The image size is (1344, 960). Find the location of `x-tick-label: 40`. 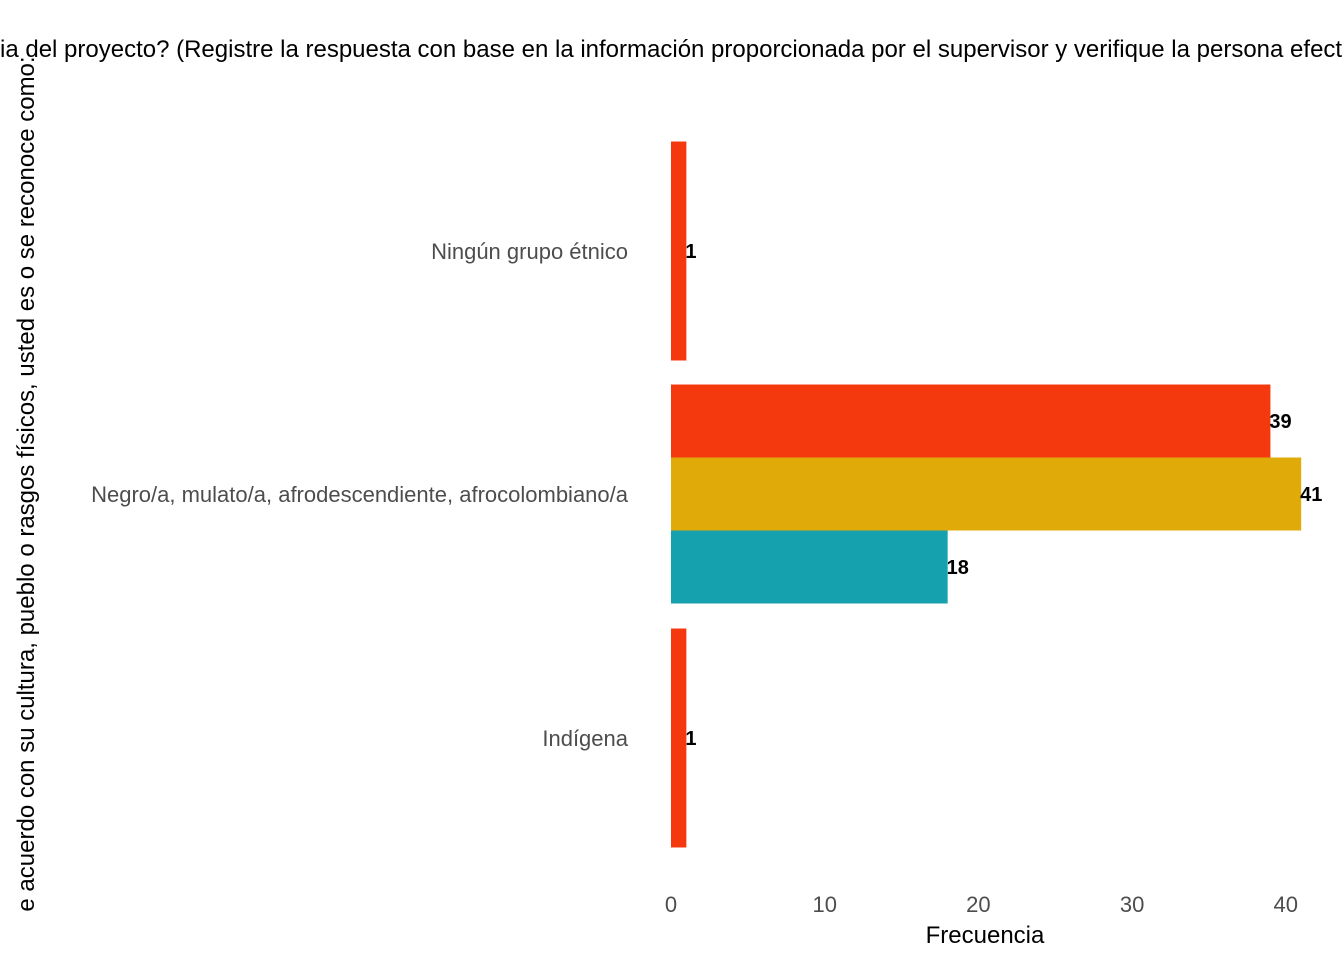

x-tick-label: 40 is located at coordinates (1286, 904).